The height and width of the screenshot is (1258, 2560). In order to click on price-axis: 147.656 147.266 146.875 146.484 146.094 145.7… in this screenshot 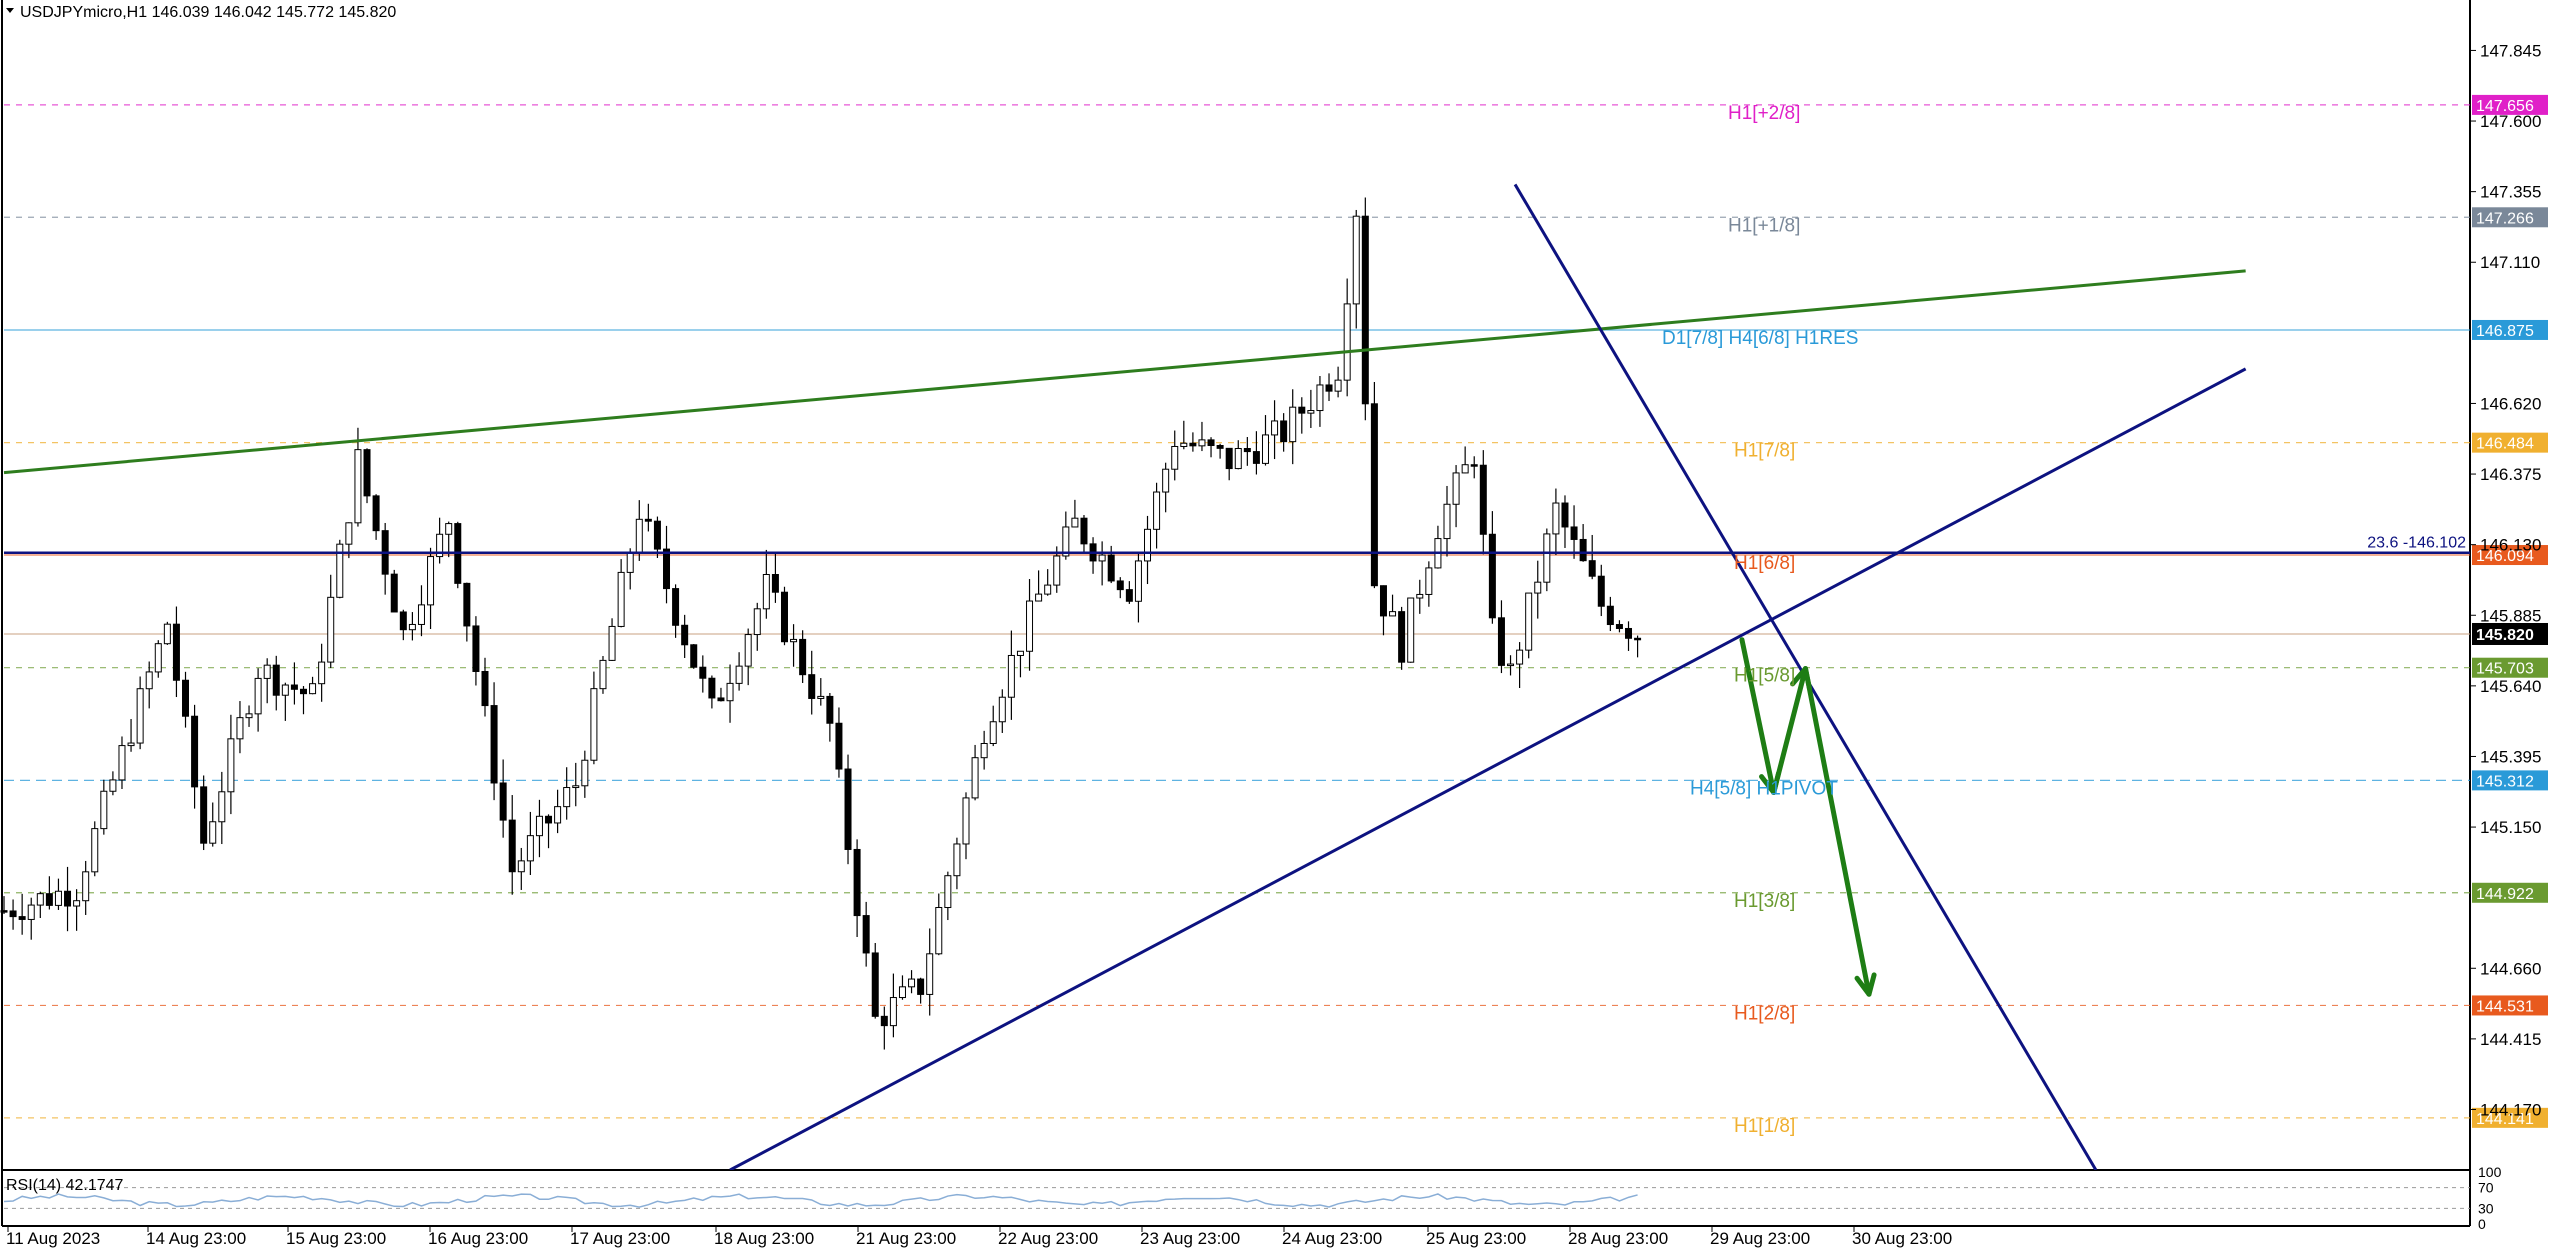, I will do `click(2509, 584)`.